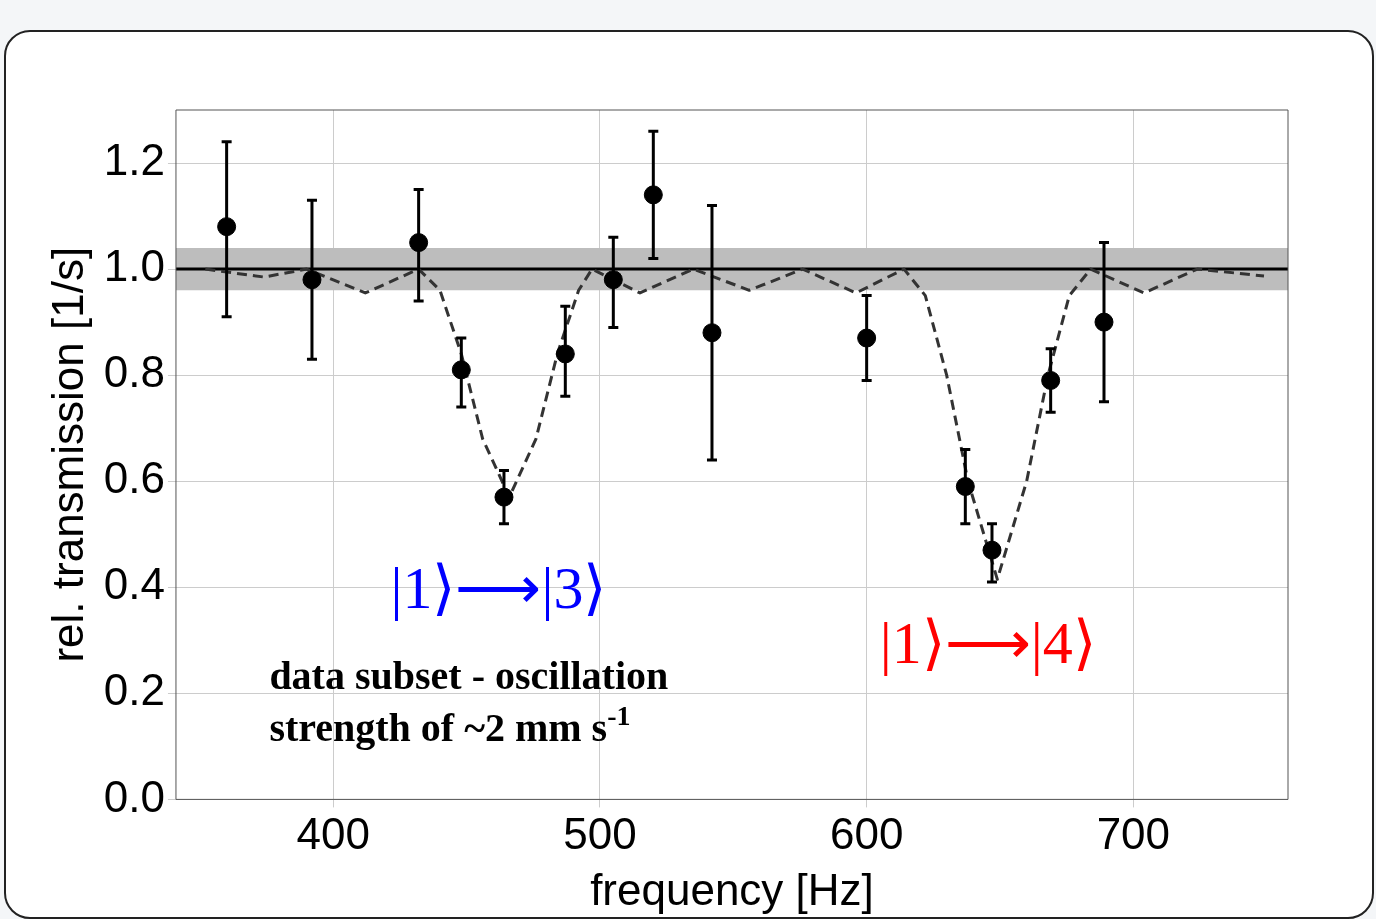  Describe the element at coordinates (134, 478) in the screenshot. I see `y-tick-label: 0.6` at that location.